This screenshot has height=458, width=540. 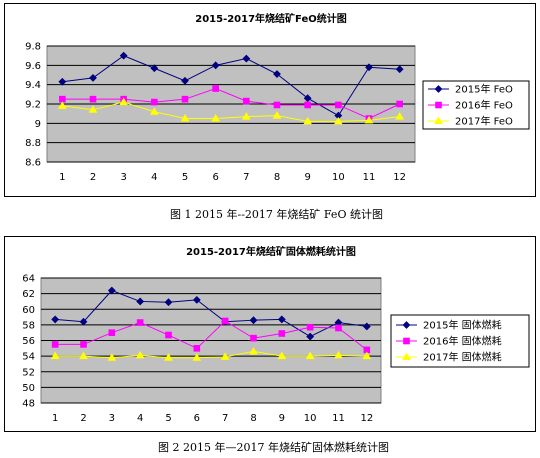 I want to click on y-tick-label: 62, so click(x=28, y=294).